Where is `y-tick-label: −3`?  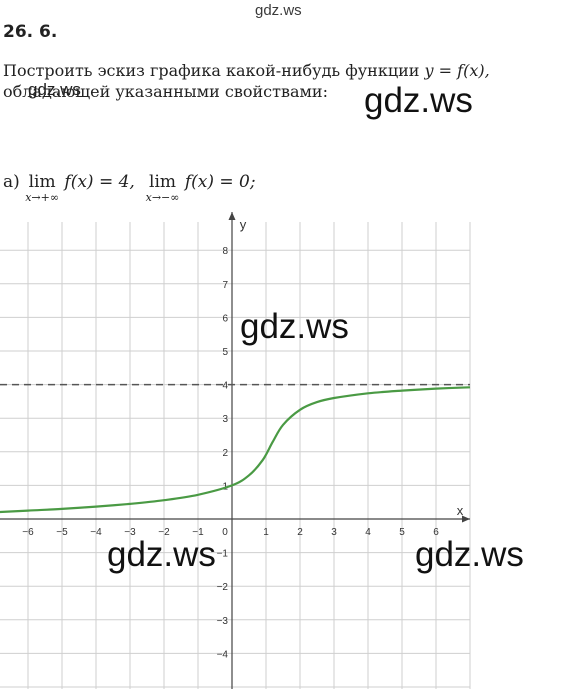
y-tick-label: −3 is located at coordinates (223, 621).